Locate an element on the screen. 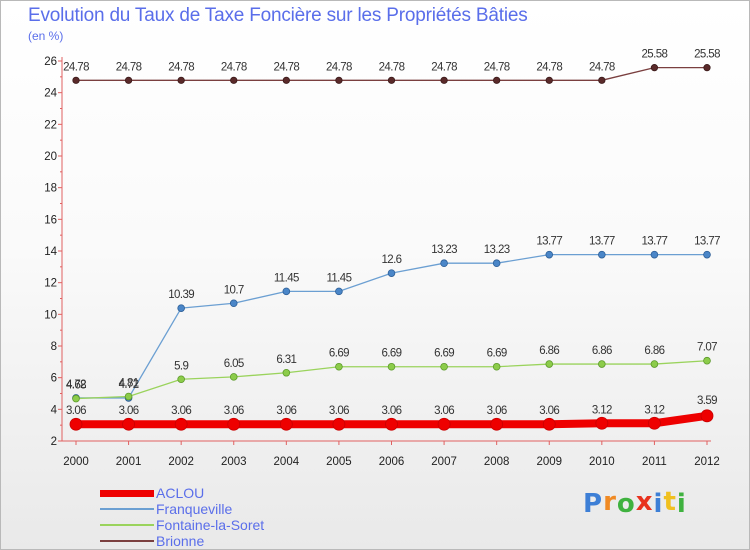  data-label-brionne-2000: 24.78 is located at coordinates (76, 67).